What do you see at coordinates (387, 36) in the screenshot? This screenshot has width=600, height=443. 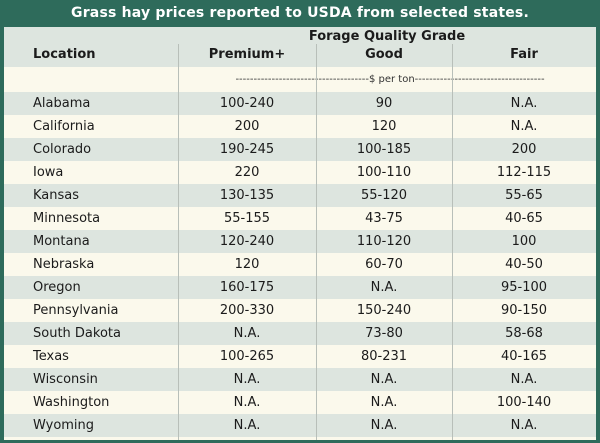 I see `grade-group-header: Forage Quality Grade` at bounding box center [387, 36].